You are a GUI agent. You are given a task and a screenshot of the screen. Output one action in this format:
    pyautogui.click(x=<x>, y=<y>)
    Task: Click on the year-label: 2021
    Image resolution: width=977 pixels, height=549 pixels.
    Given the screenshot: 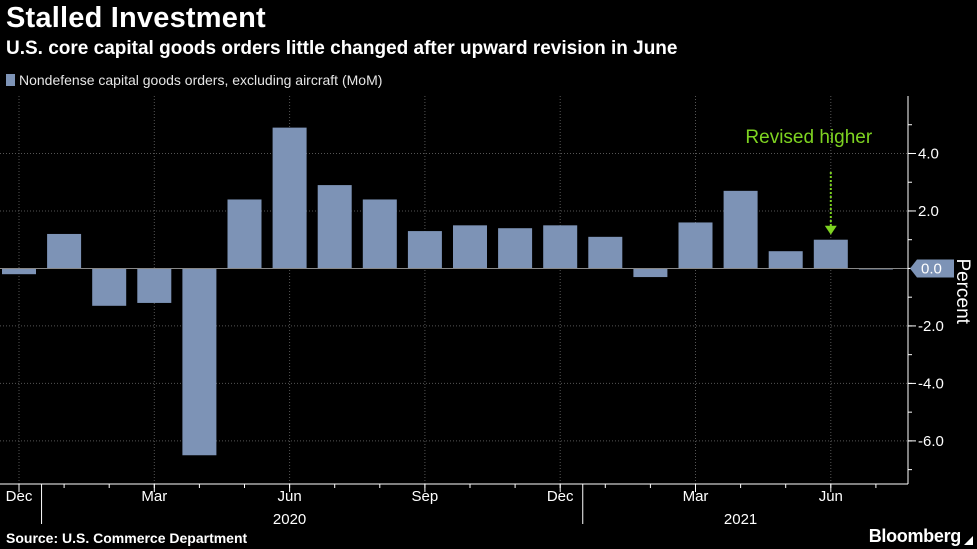 What is the action you would take?
    pyautogui.click(x=740, y=519)
    